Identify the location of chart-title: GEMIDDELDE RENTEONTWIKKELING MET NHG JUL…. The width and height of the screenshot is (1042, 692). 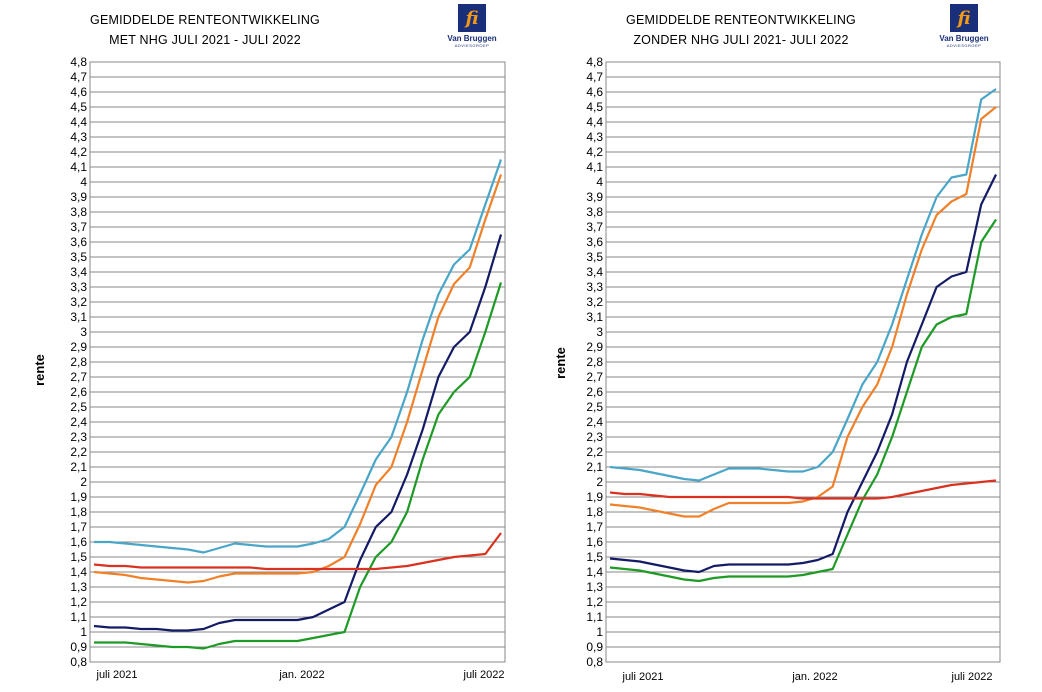
(205, 30).